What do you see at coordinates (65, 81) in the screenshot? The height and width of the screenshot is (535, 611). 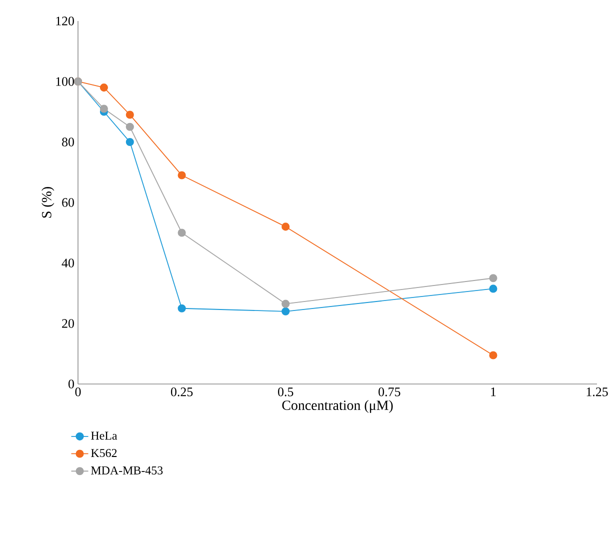 I see `y-tick-label: 100` at bounding box center [65, 81].